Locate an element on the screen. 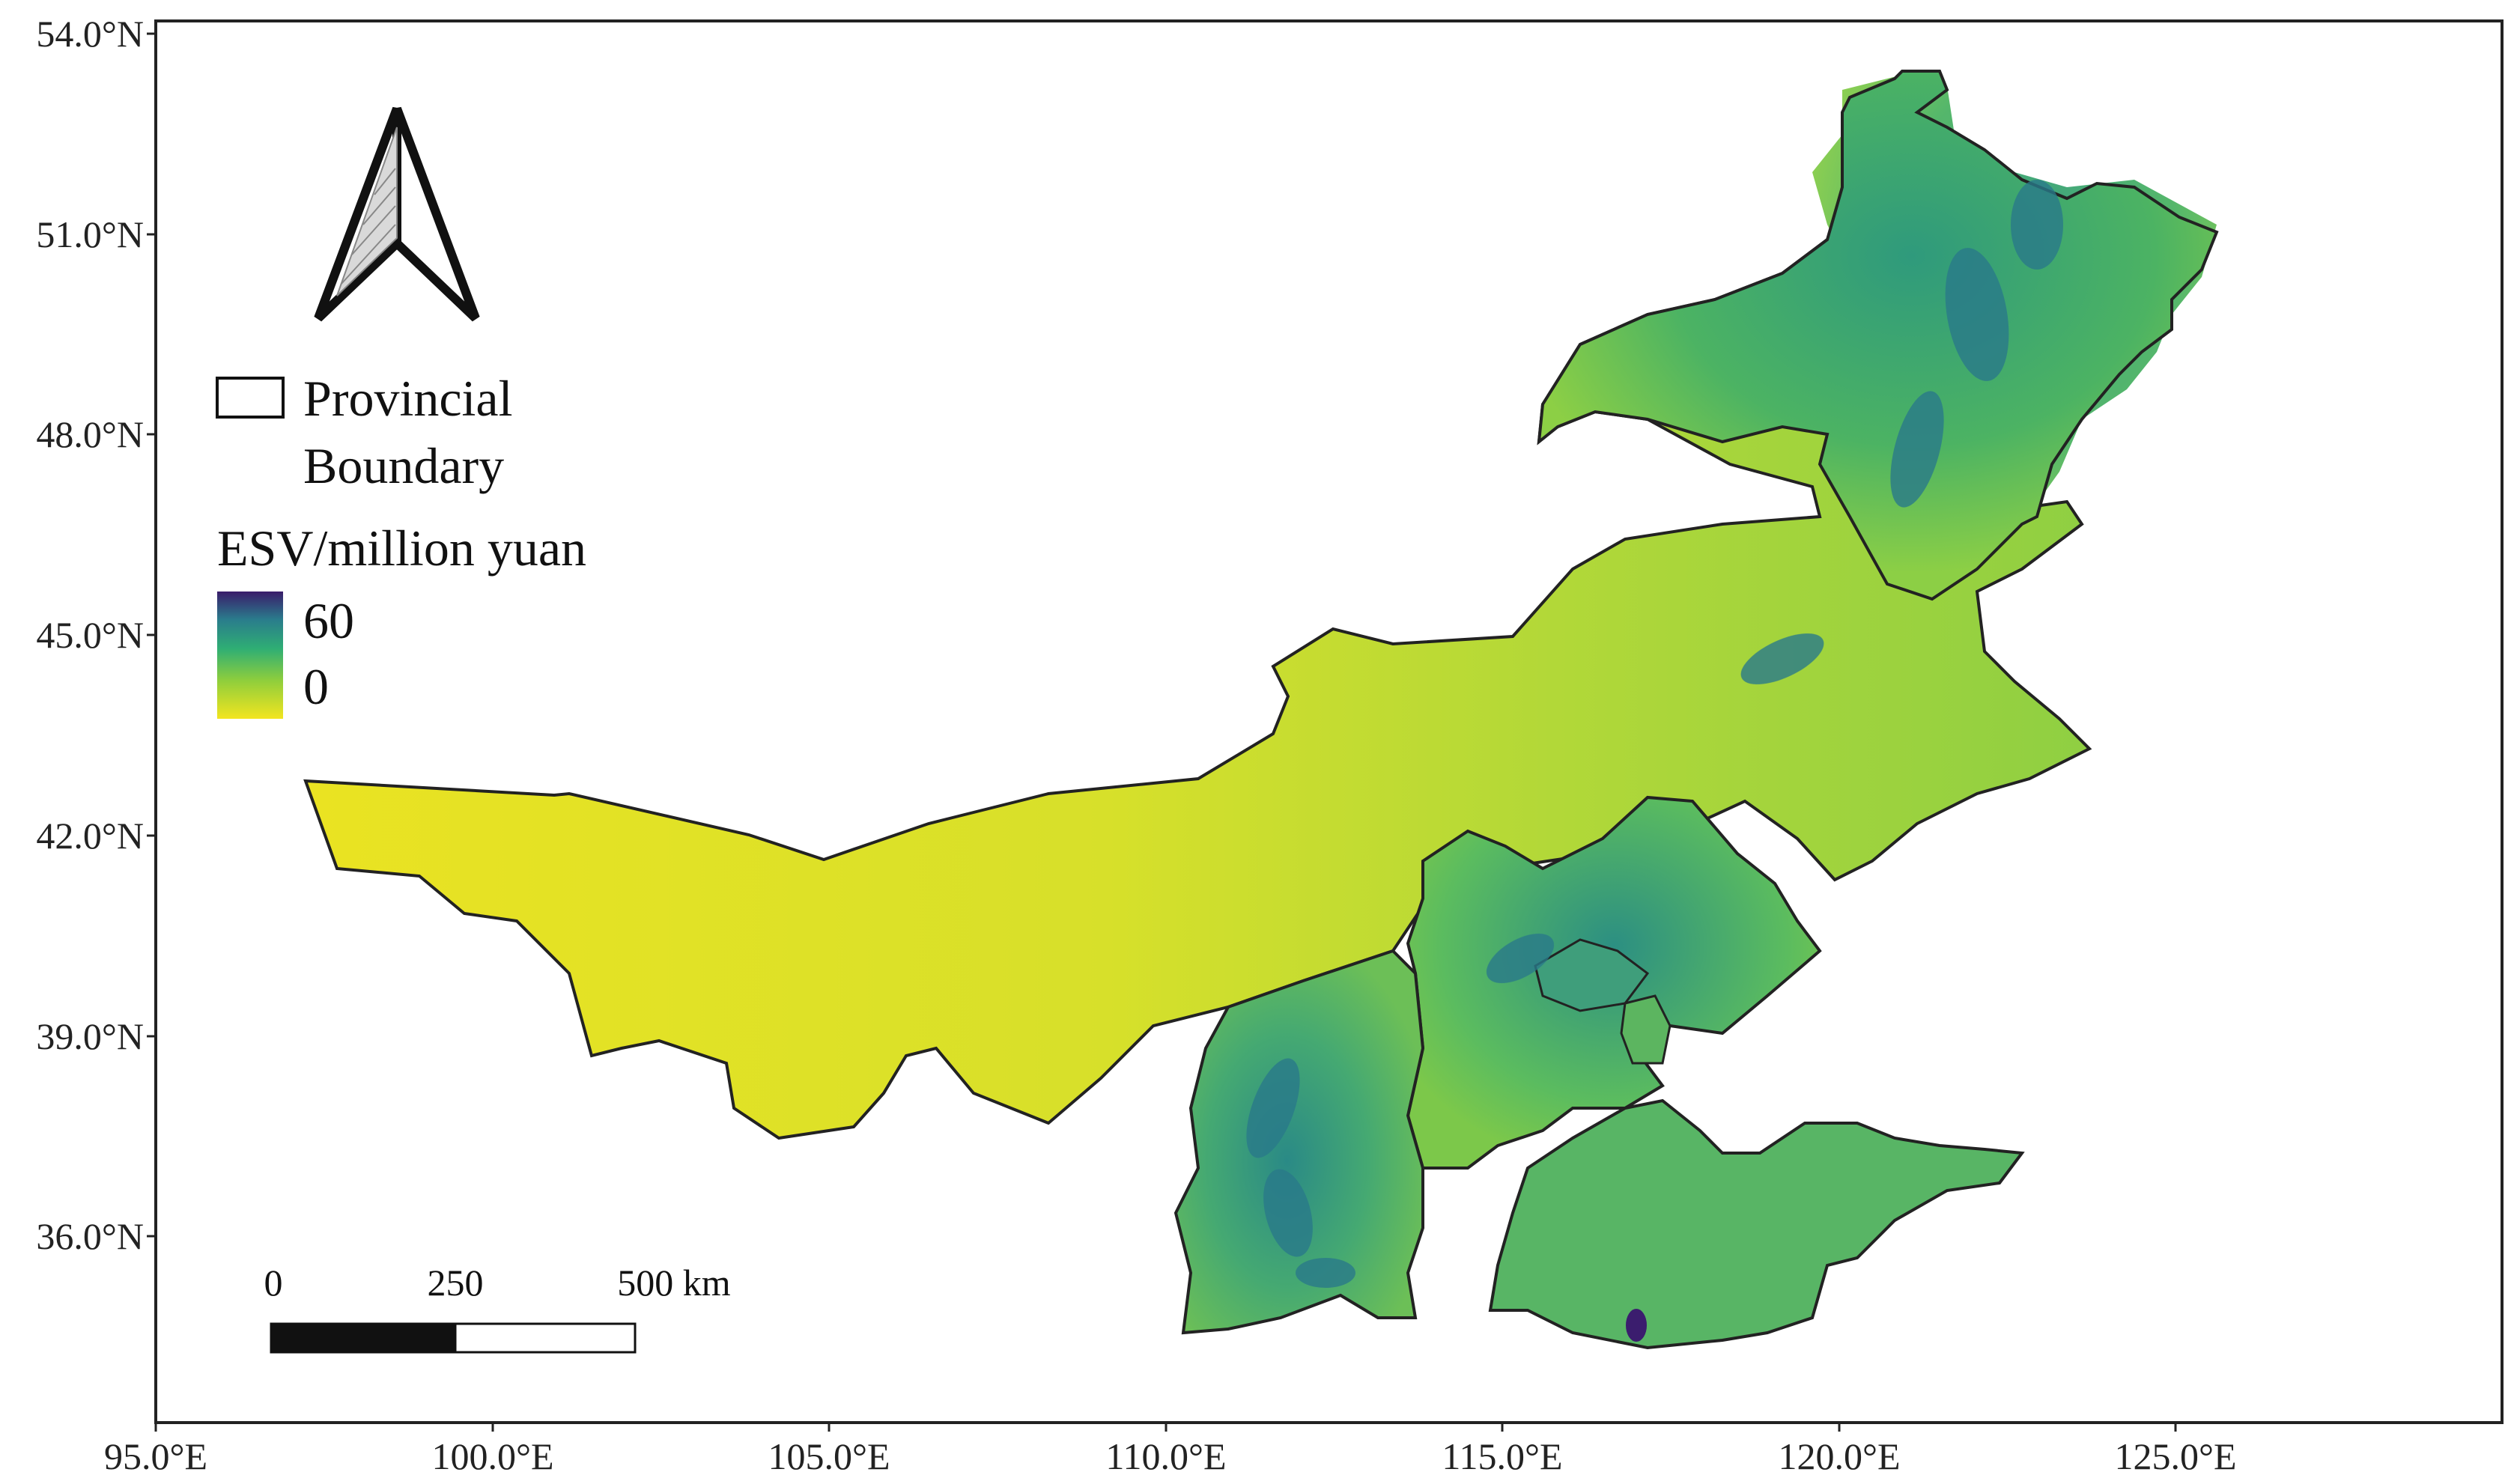  lon-label-100: 100.0°E is located at coordinates (492, 1456).